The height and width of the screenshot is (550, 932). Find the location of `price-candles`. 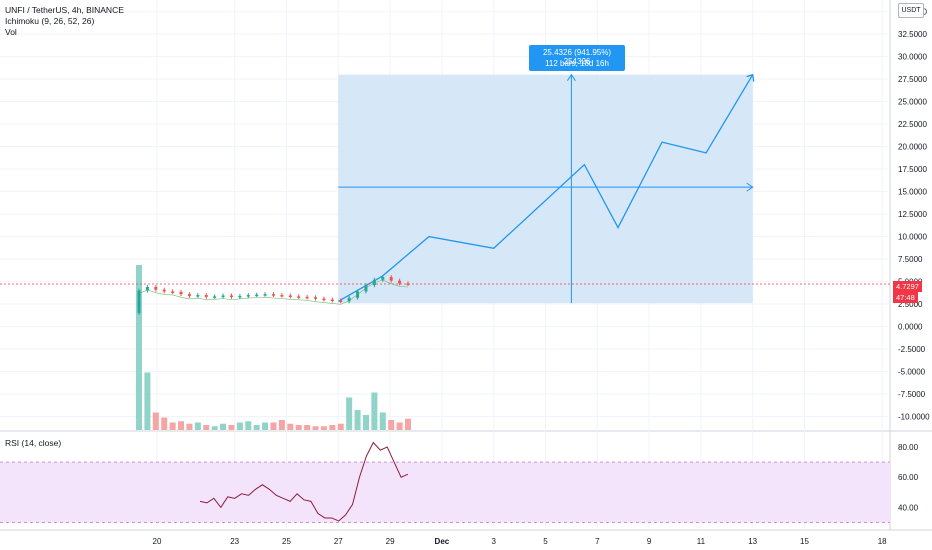

price-candles is located at coordinates (273, 295).